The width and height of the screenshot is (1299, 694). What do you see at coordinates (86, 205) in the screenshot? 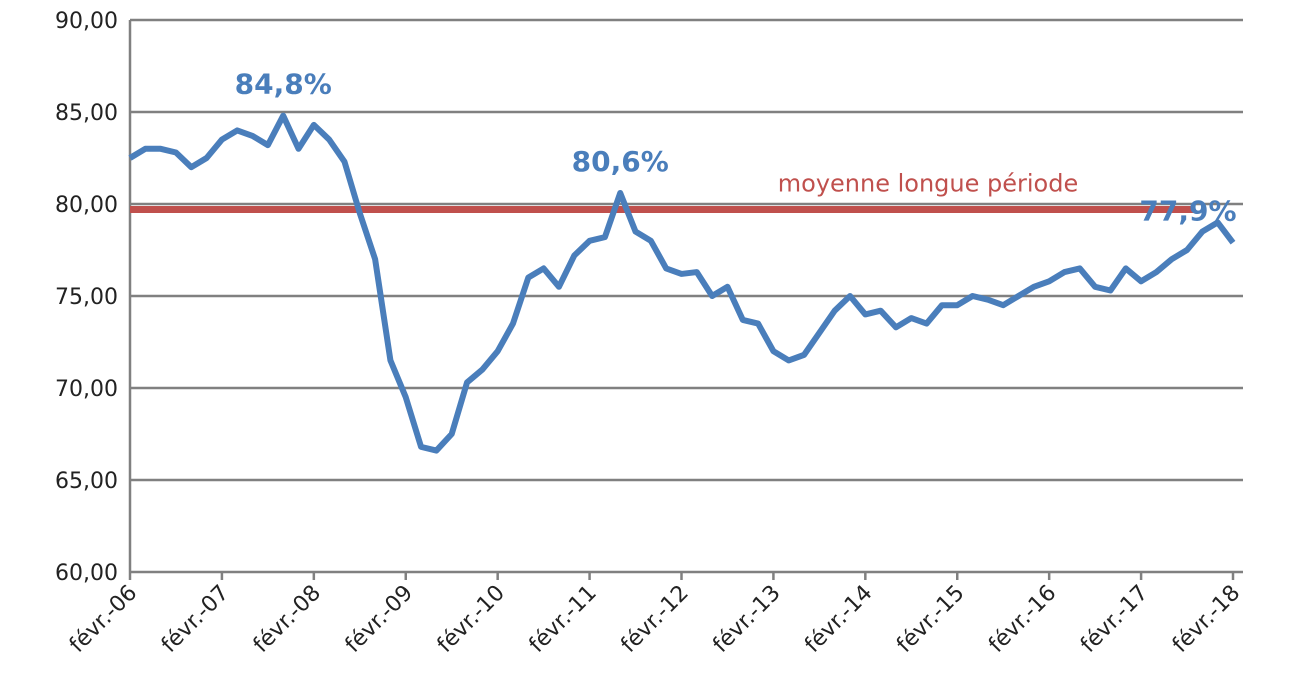
I see `y-tick-label: 80,00` at bounding box center [86, 205].